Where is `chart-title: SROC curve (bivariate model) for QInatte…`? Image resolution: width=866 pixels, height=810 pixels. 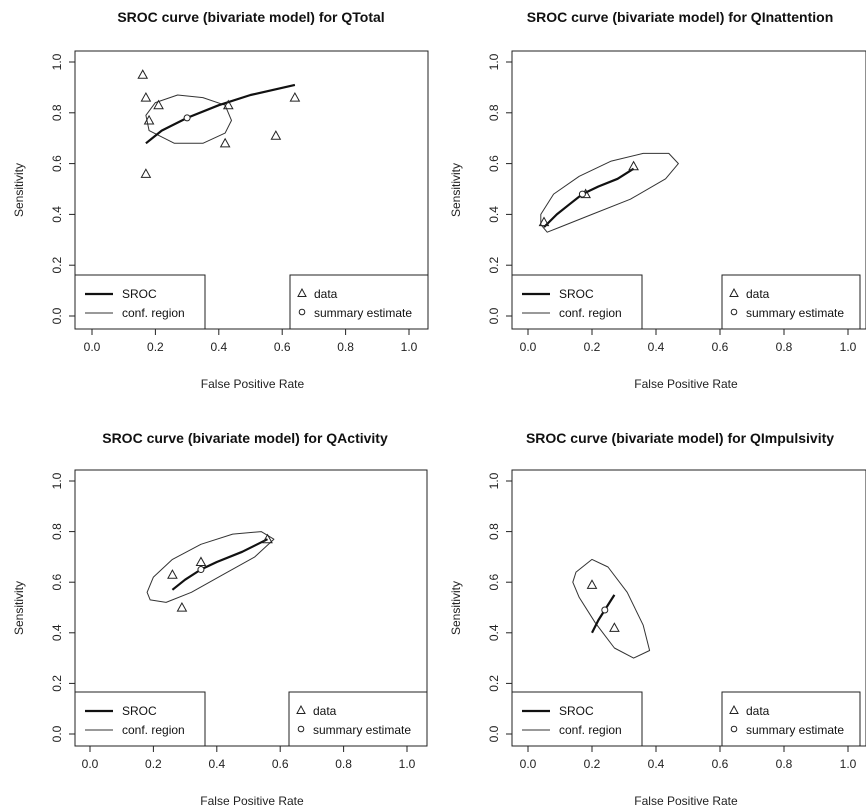 chart-title: SROC curve (bivariate model) for QInatte… is located at coordinates (680, 17).